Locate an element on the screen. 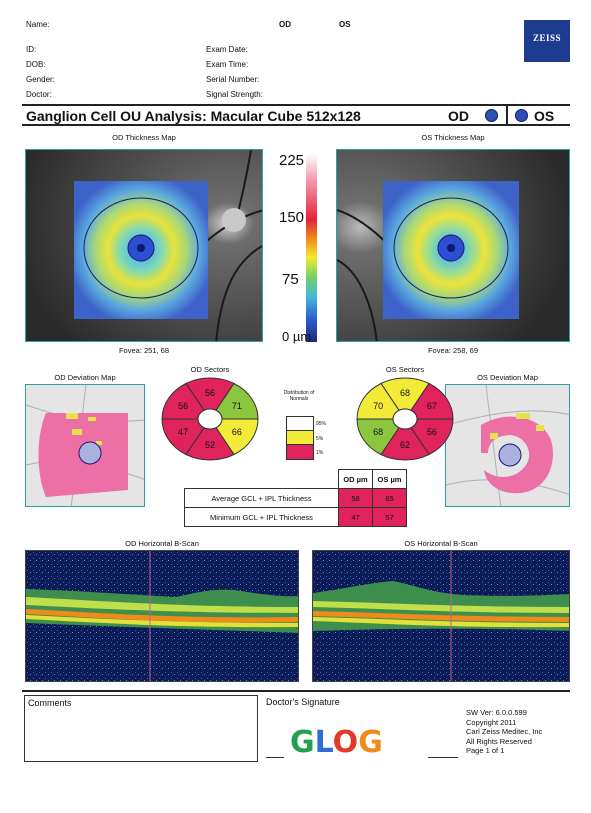 The height and width of the screenshot is (813, 591). od-fovea-coordinates: Fovea: 251, 68 is located at coordinates (144, 350).